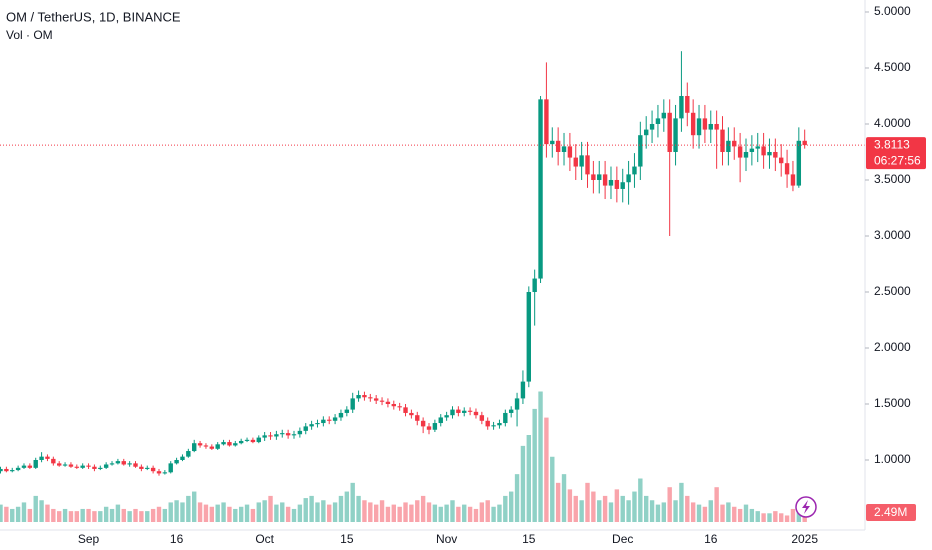 This screenshot has height=550, width=932. What do you see at coordinates (29, 35) in the screenshot?
I see `volume-legend: Vol · OM` at bounding box center [29, 35].